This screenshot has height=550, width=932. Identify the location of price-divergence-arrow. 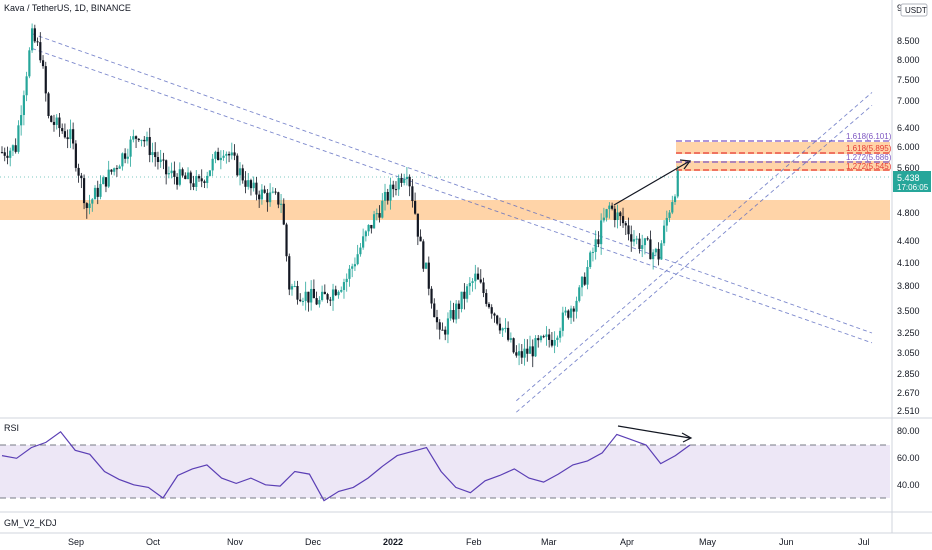
(652, 182).